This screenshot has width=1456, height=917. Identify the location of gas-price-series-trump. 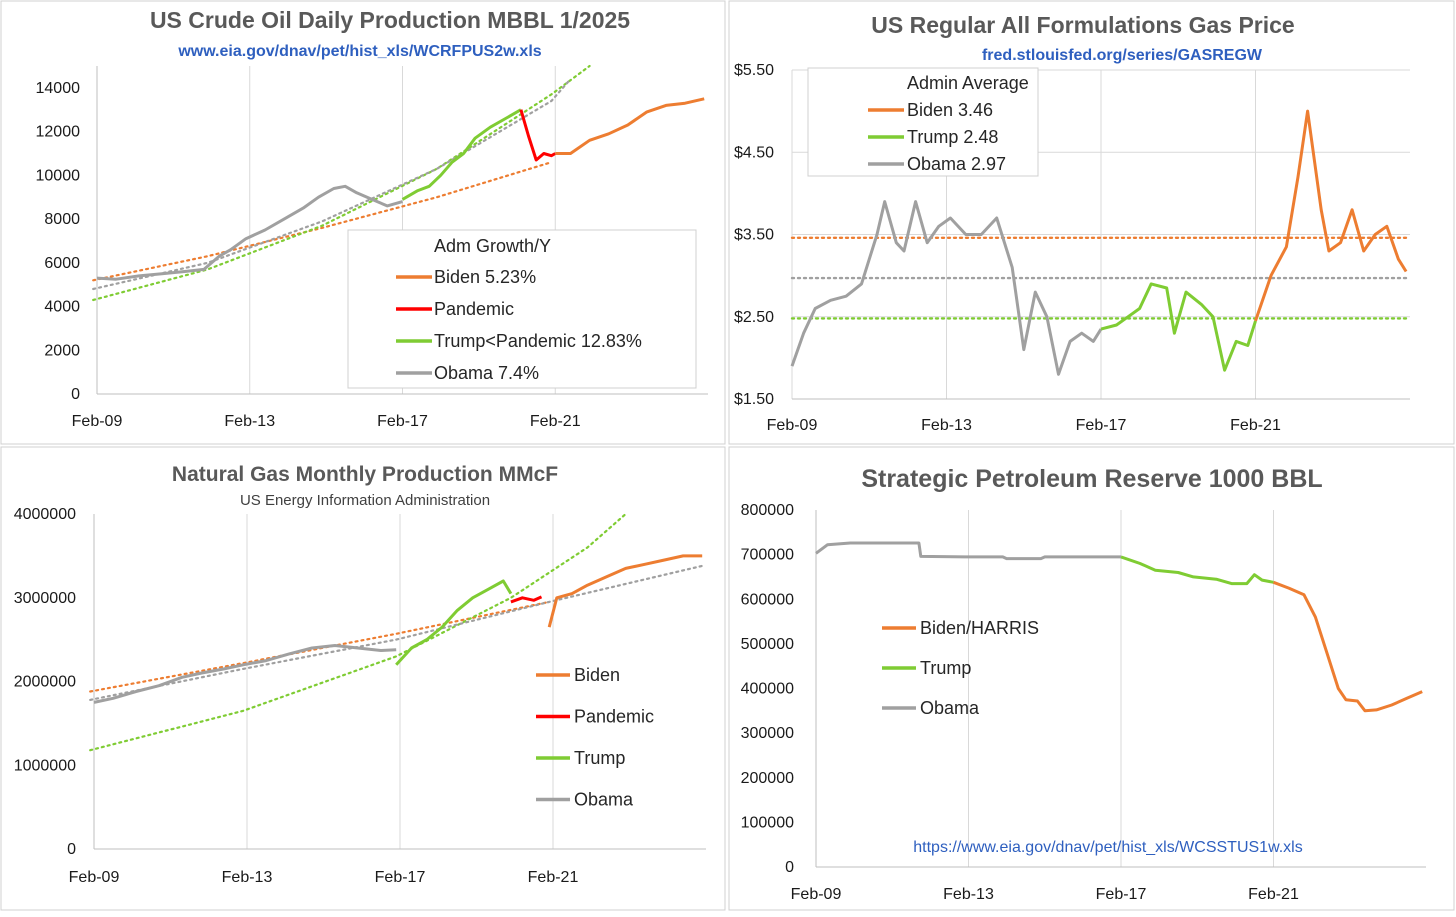
(1178, 327).